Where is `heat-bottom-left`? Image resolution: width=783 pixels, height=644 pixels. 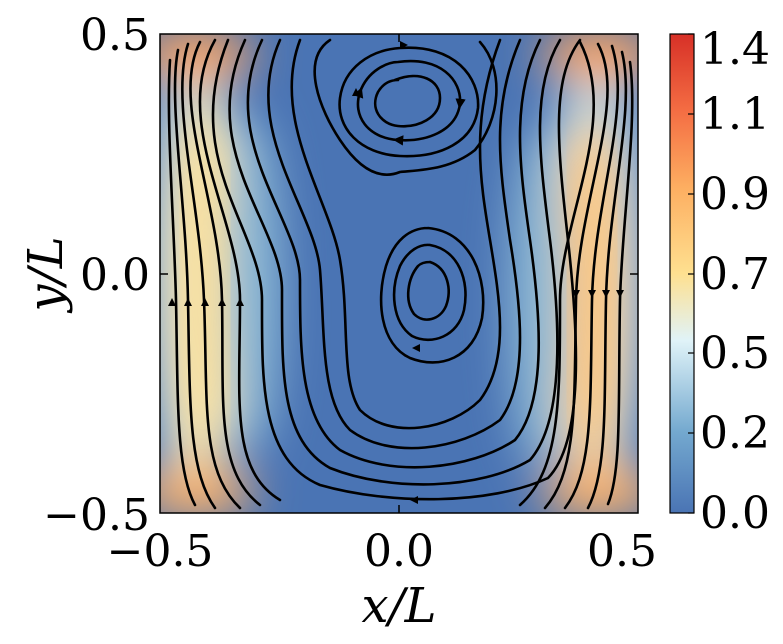 heat-bottom-left is located at coordinates (207, 488).